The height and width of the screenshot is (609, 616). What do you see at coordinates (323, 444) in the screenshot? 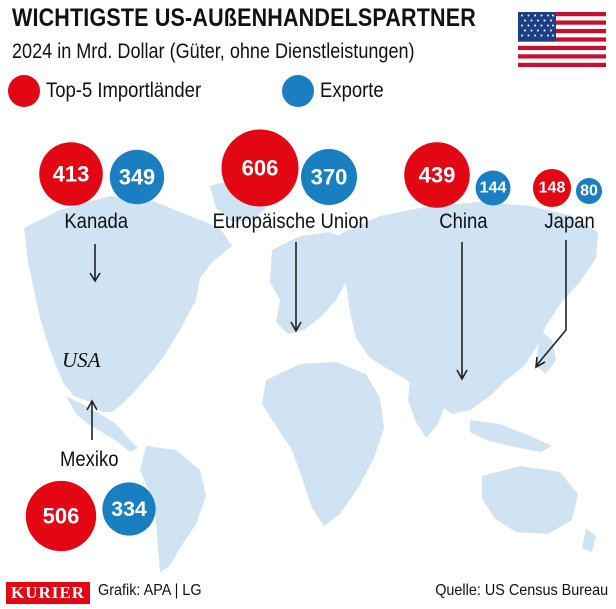
I see `africa-landmass` at bounding box center [323, 444].